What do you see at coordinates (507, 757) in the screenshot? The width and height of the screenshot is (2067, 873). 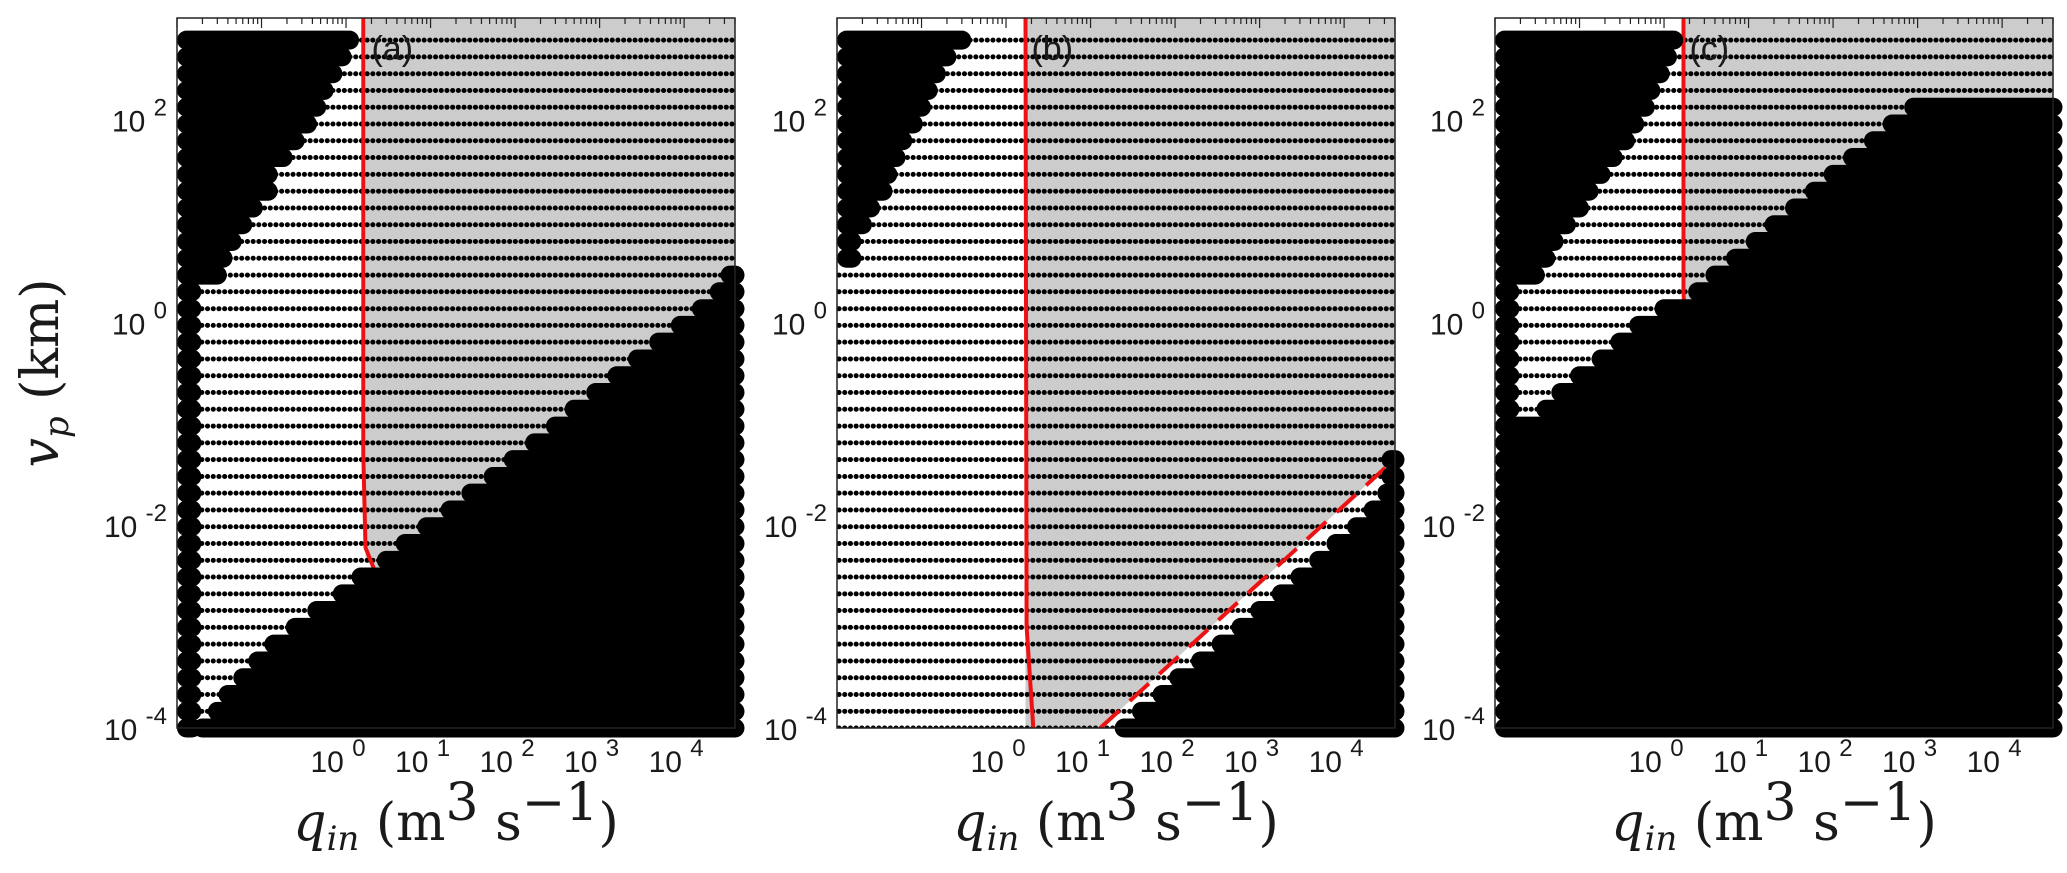 I see `x-tick-label-a-2: 10 2` at bounding box center [507, 757].